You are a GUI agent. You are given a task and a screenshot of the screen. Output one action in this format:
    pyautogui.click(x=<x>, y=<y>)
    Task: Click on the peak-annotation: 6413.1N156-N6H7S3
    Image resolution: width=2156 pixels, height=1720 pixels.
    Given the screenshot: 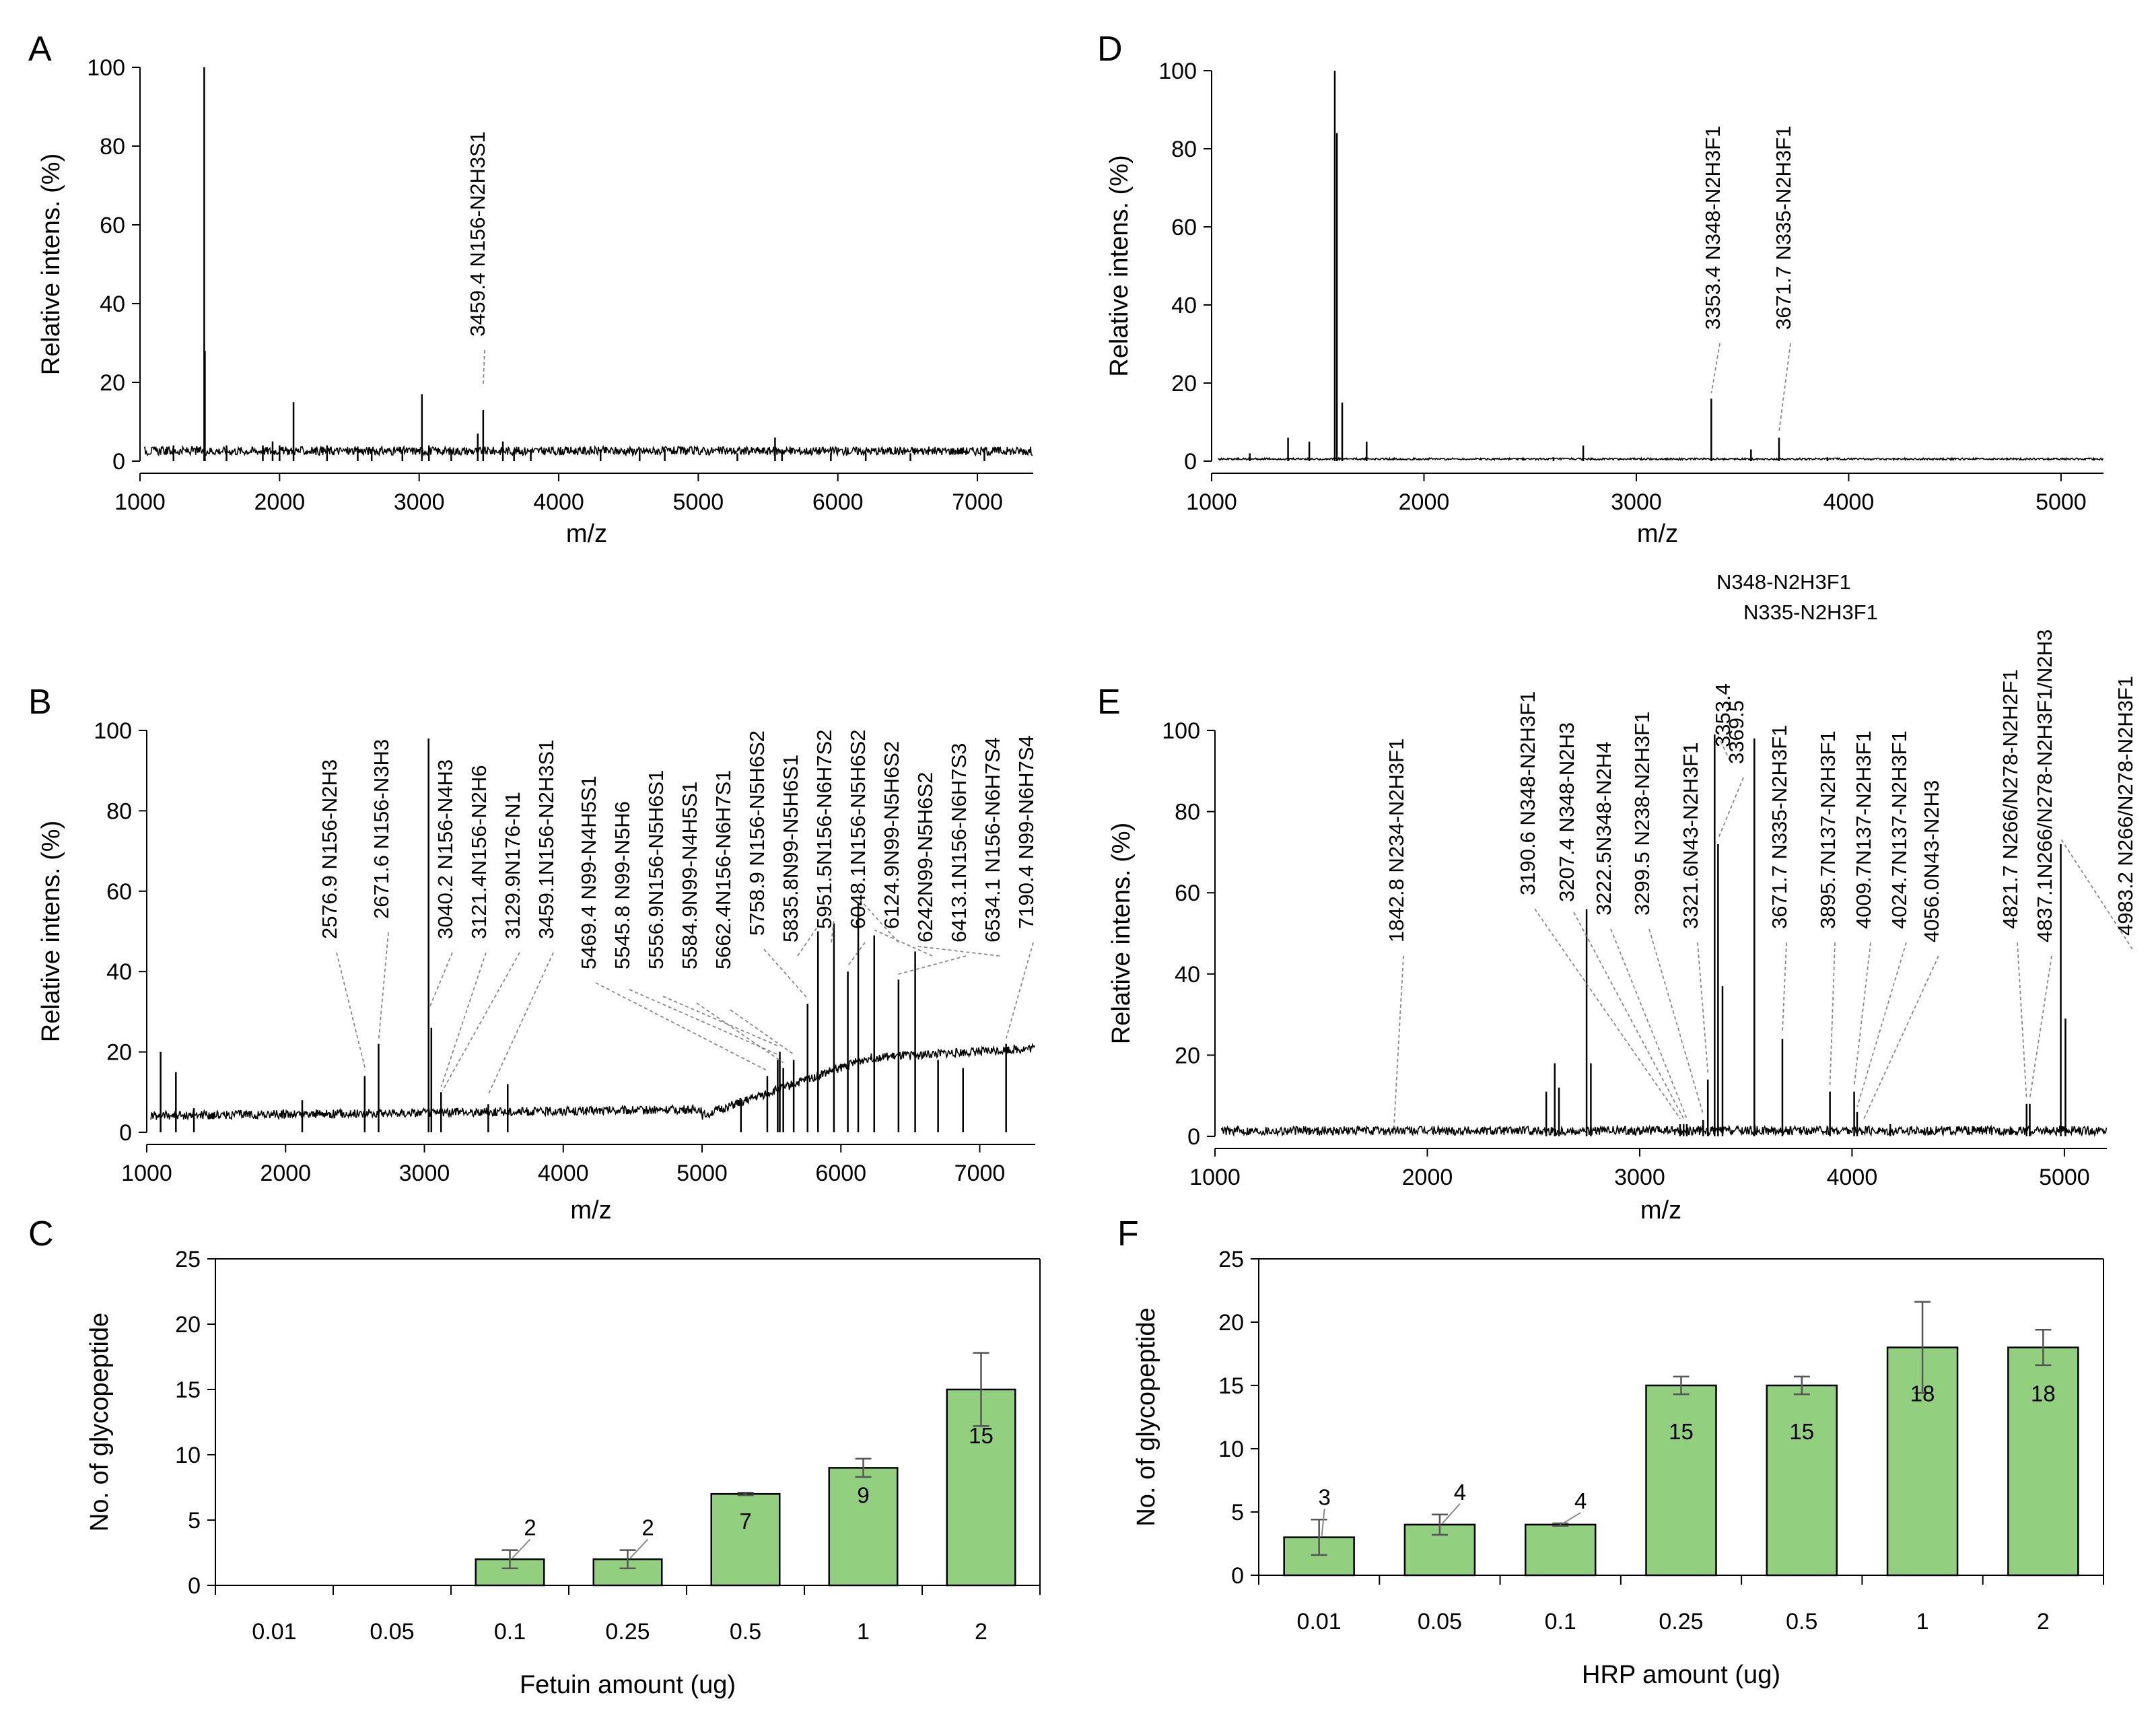 What is the action you would take?
    pyautogui.click(x=959, y=842)
    